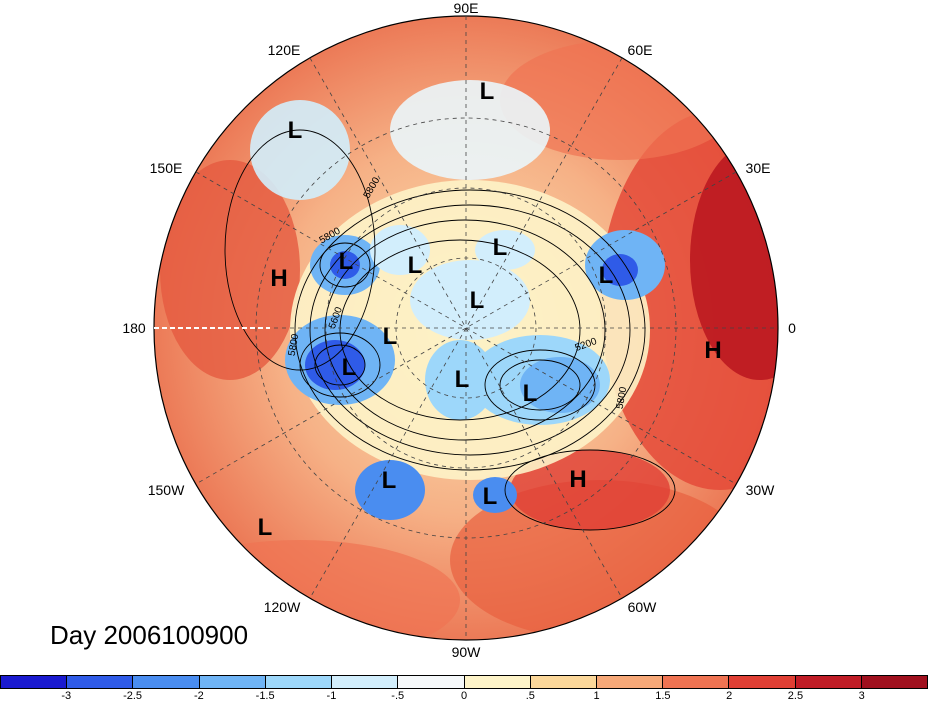 The image size is (928, 702). What do you see at coordinates (198, 696) in the screenshot?
I see `colorbar-tick-label: -2` at bounding box center [198, 696].